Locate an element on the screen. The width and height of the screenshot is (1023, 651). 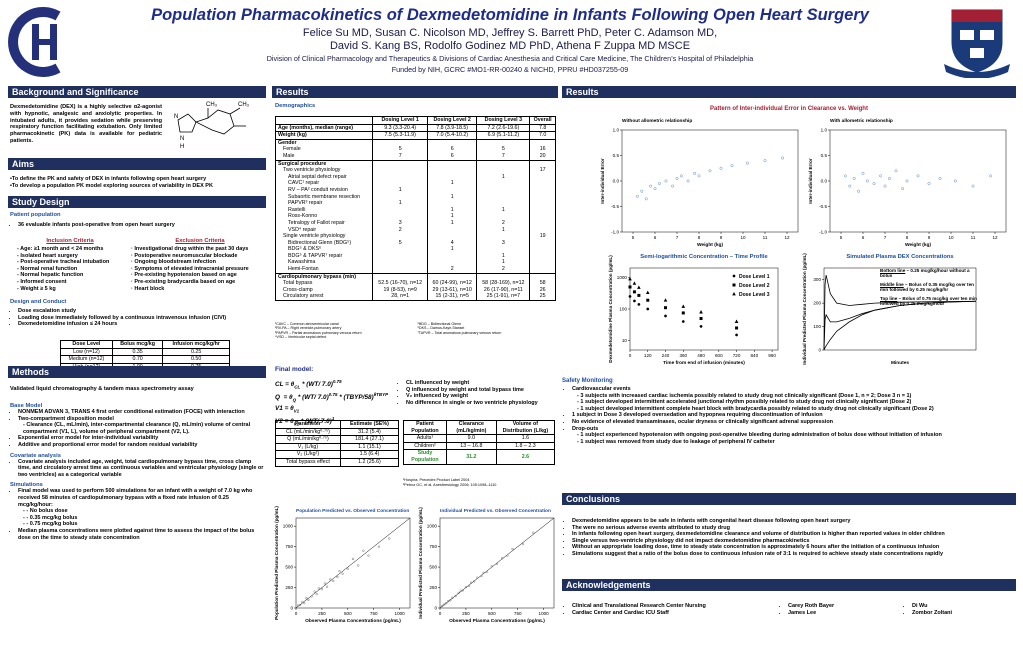
y-tick-label: 10 is located at coordinates (625, 340).